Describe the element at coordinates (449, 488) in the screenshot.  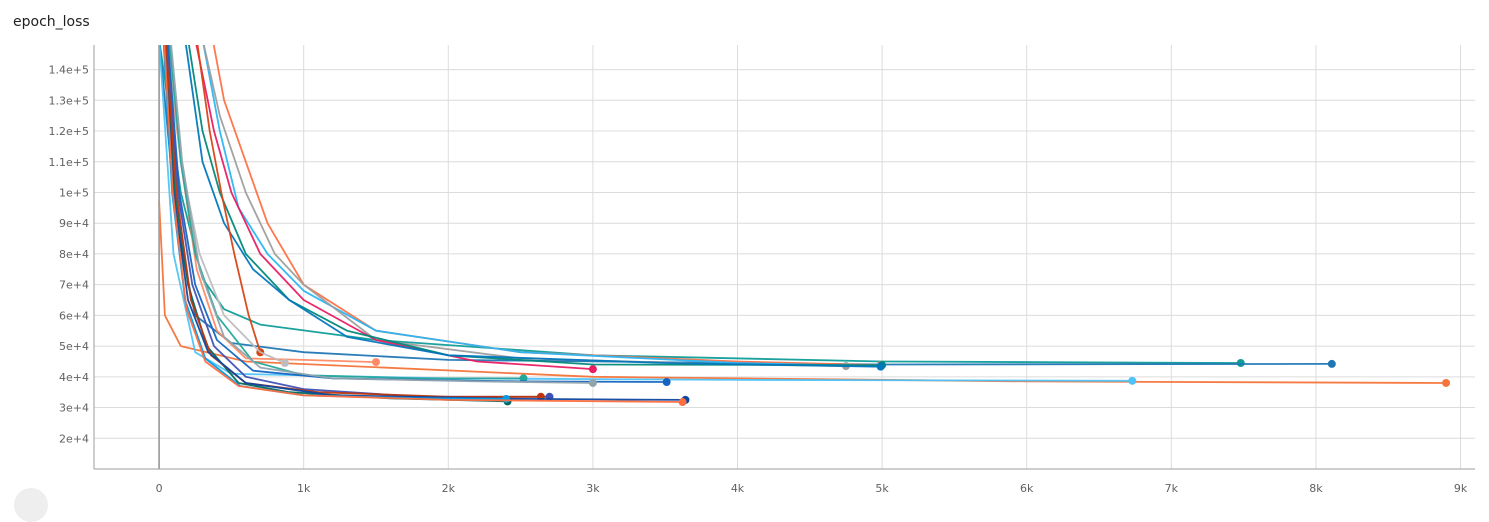
I see `x-tick-label: 2k` at that location.